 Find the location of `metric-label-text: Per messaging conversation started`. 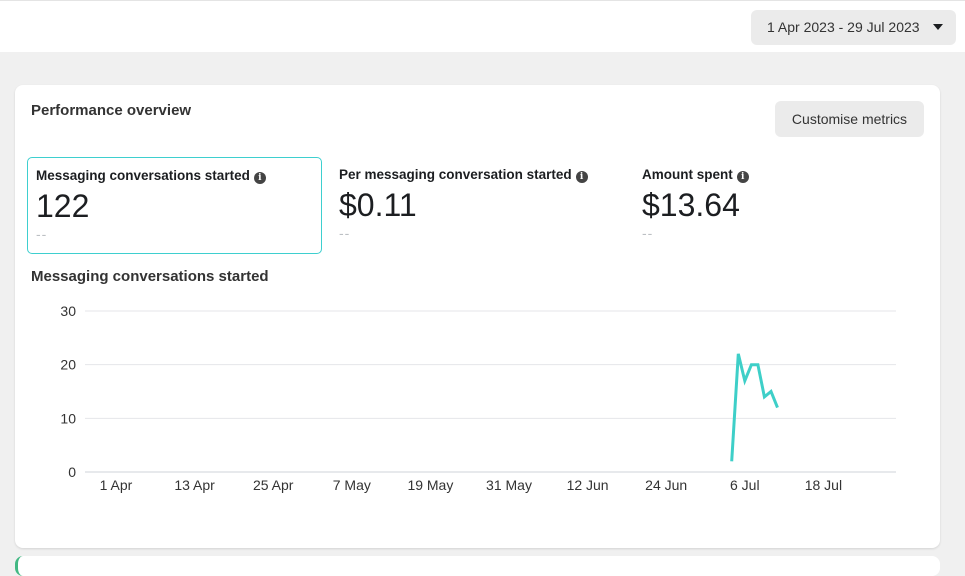

metric-label-text: Per messaging conversation started is located at coordinates (455, 174).